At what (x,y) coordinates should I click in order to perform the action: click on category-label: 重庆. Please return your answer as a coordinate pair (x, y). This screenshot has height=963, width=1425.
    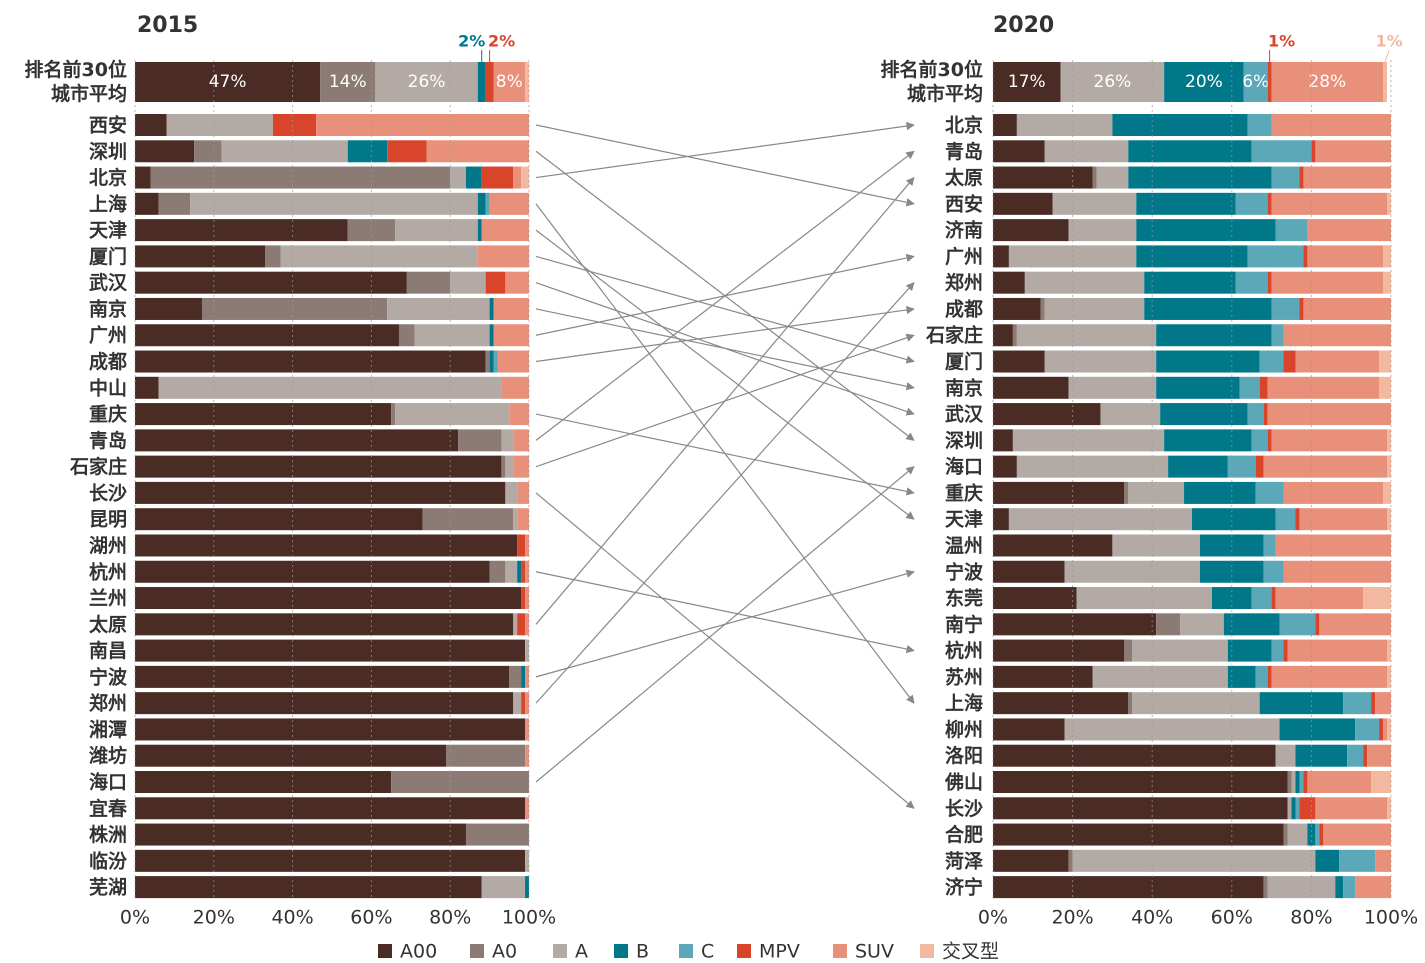
    Looking at the image, I should click on (108, 414).